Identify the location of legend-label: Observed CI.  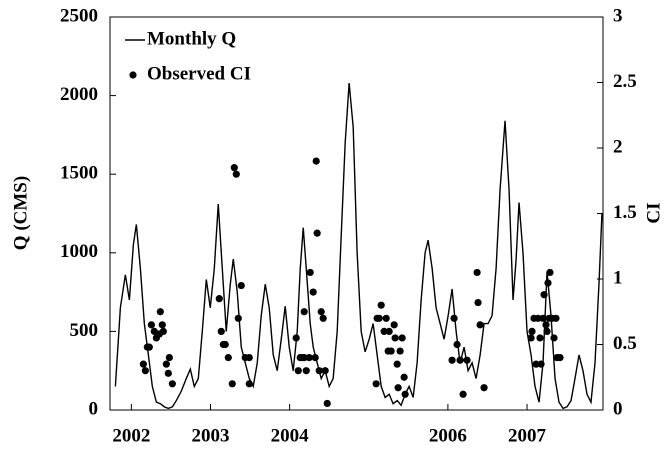
(199, 73).